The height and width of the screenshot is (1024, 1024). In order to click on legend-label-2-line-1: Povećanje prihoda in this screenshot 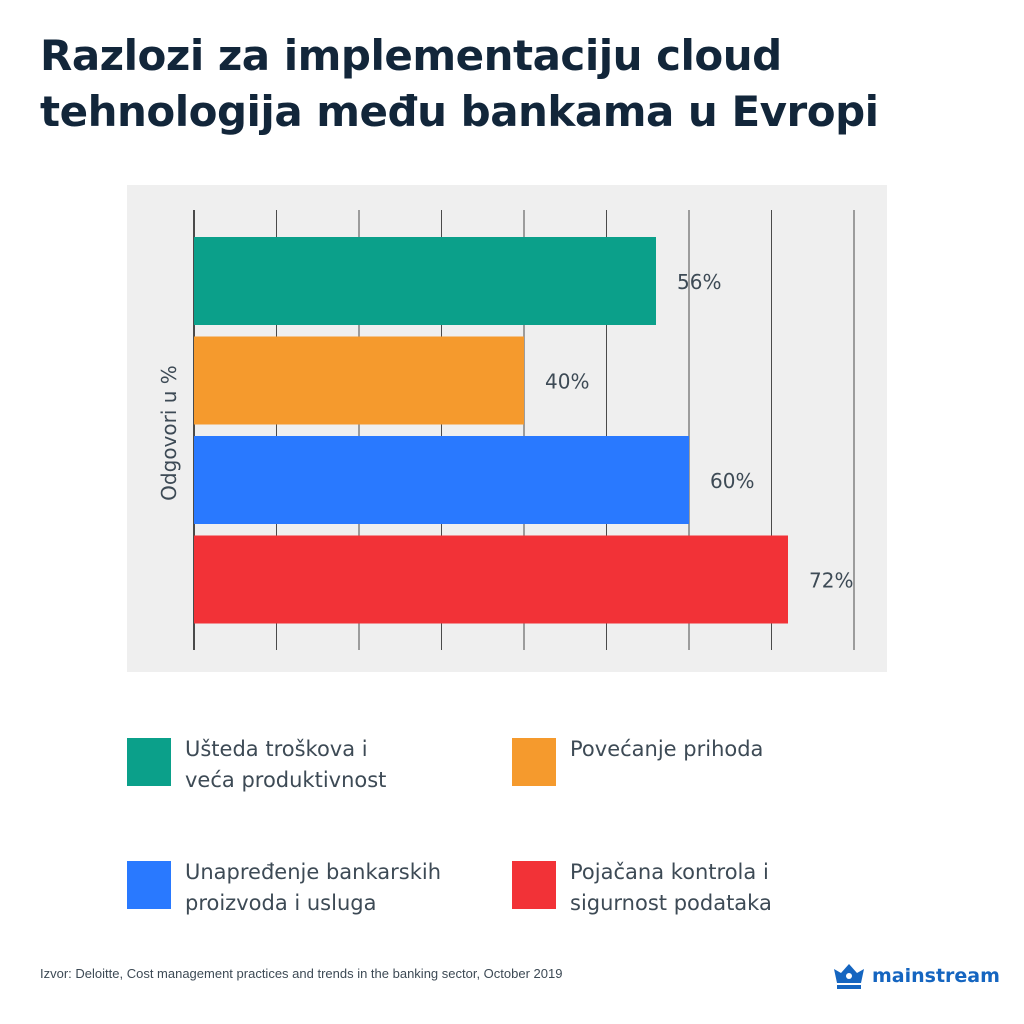, I will do `click(667, 749)`.